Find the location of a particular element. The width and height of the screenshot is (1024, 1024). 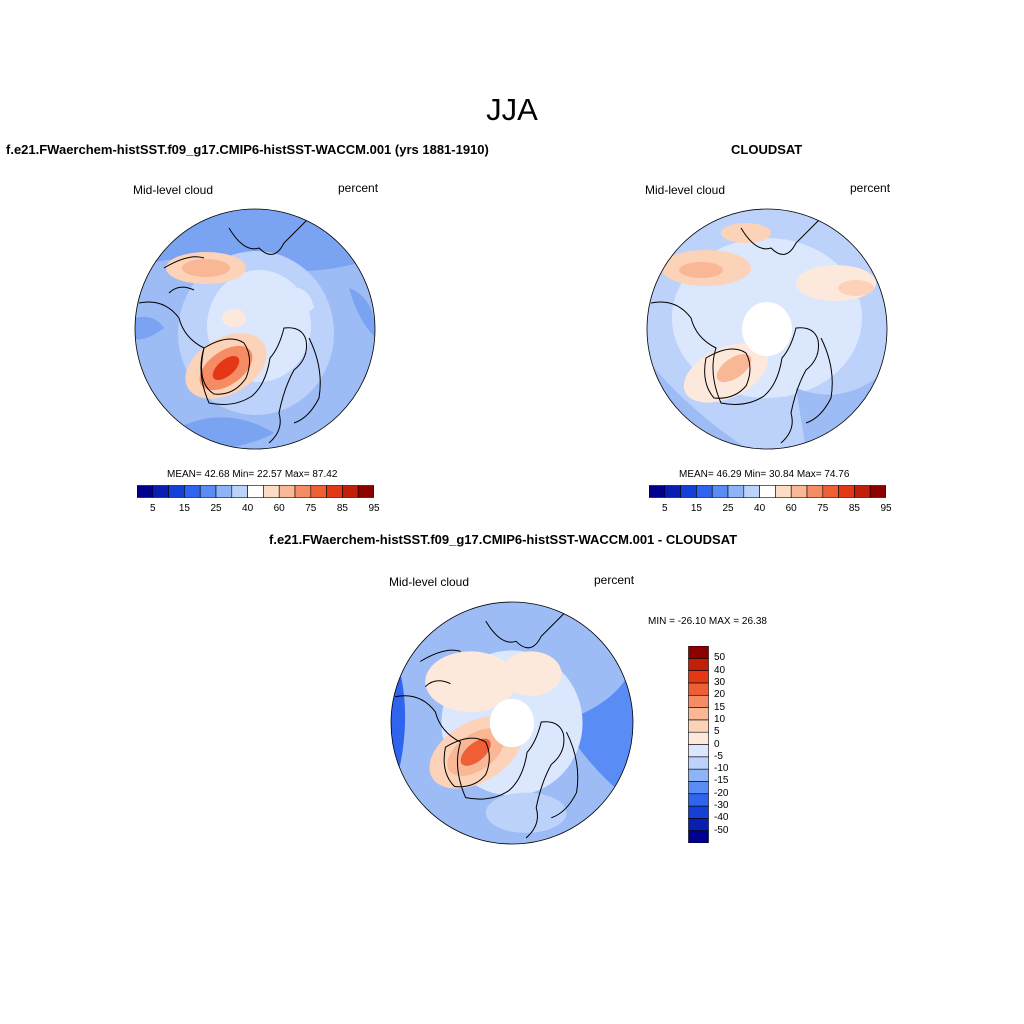

panel3-colorbar-tick-label: -10 is located at coordinates (721, 769).